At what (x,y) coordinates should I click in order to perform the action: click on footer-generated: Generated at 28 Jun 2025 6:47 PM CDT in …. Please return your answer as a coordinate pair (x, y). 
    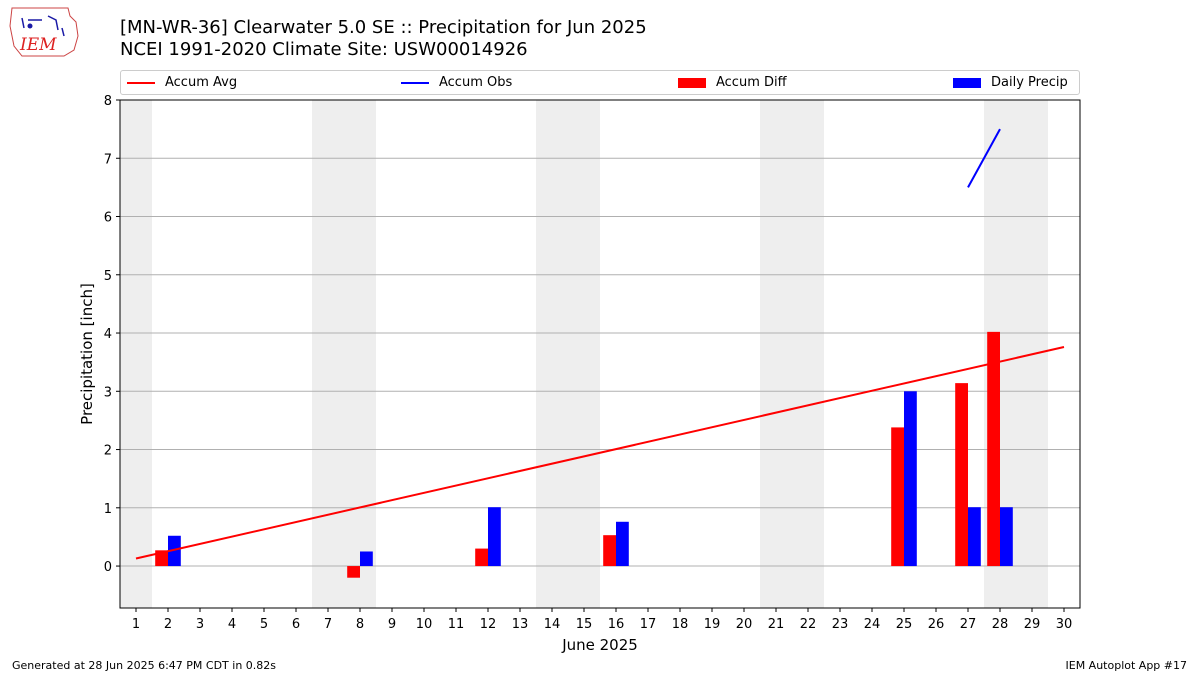
    Looking at the image, I should click on (144, 665).